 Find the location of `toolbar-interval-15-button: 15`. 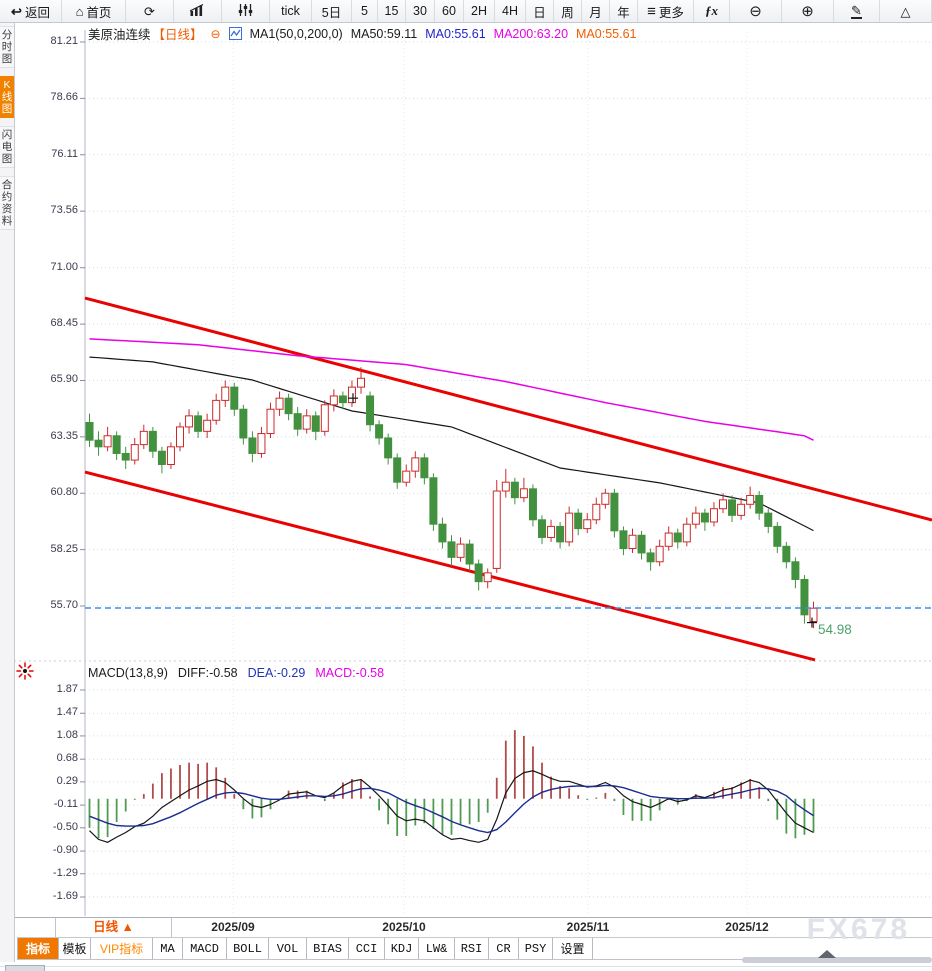

toolbar-interval-15-button: 15 is located at coordinates (392, 11).